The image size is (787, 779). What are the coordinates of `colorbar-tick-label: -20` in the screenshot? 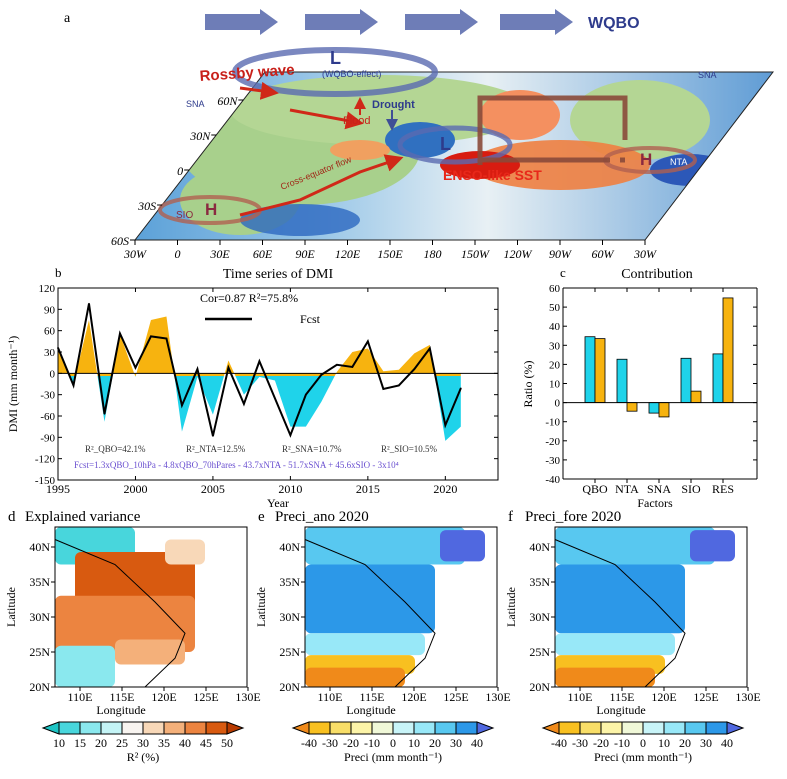 It's located at (601, 743).